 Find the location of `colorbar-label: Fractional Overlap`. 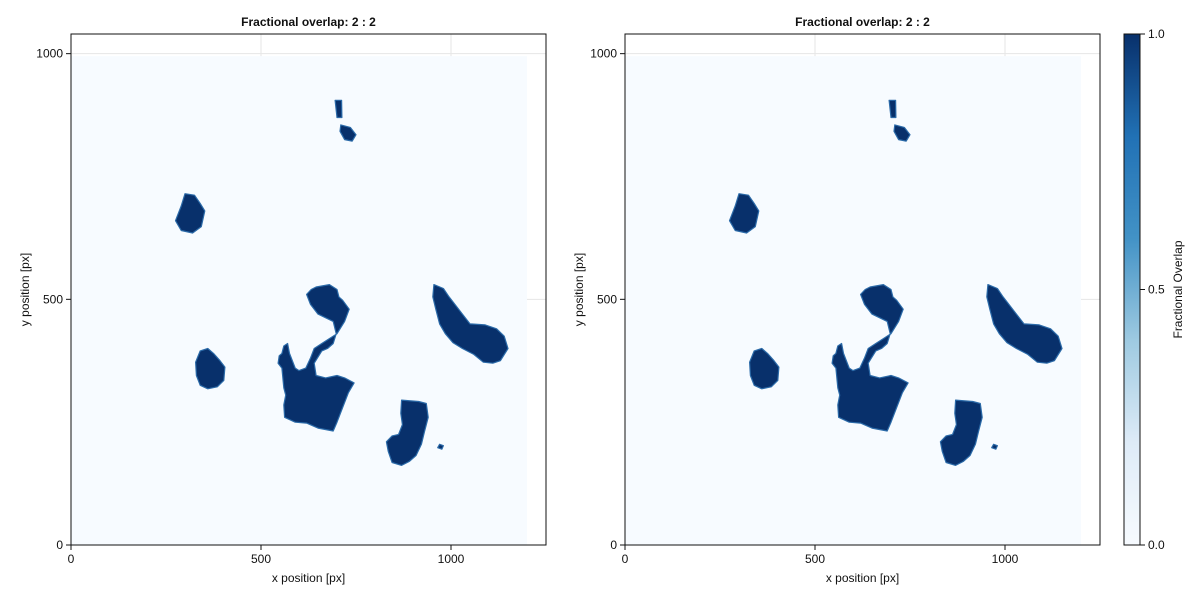

colorbar-label: Fractional Overlap is located at coordinates (1178, 289).